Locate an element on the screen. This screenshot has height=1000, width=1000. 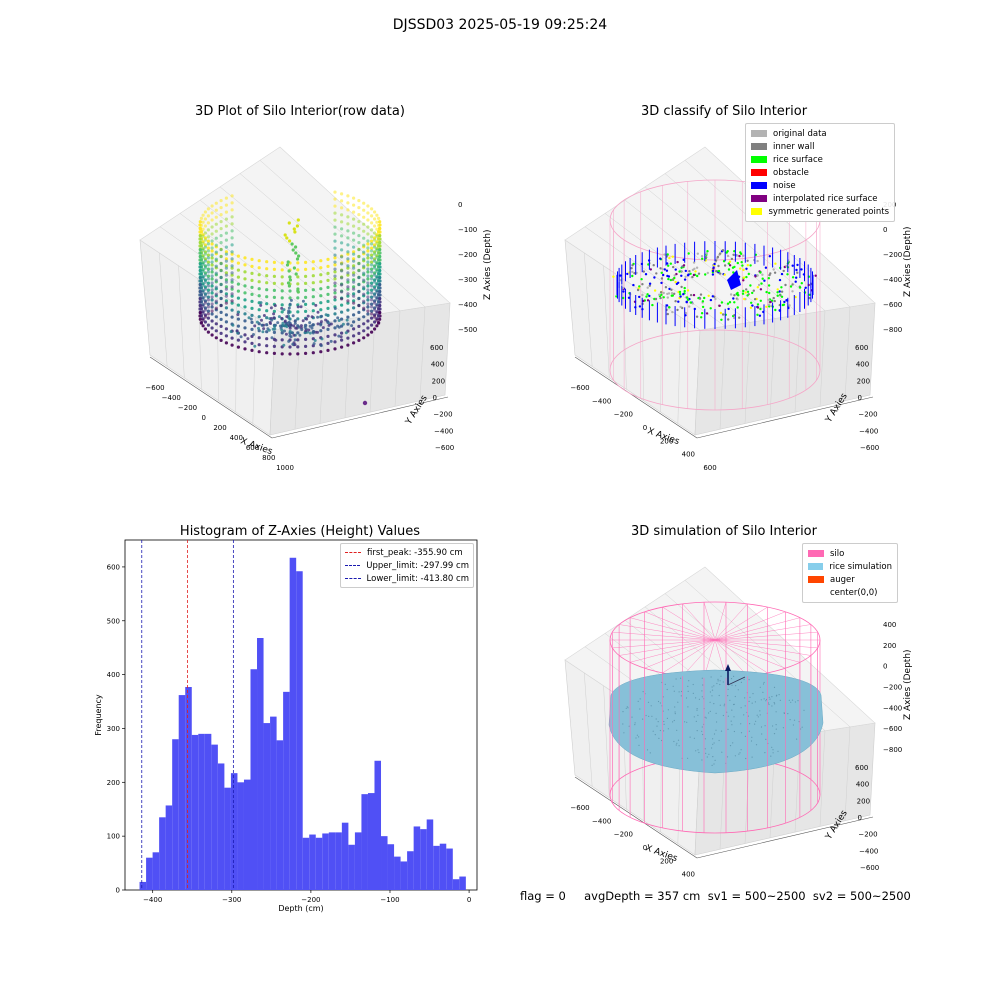
y-tick-label: 400 is located at coordinates (113, 675).